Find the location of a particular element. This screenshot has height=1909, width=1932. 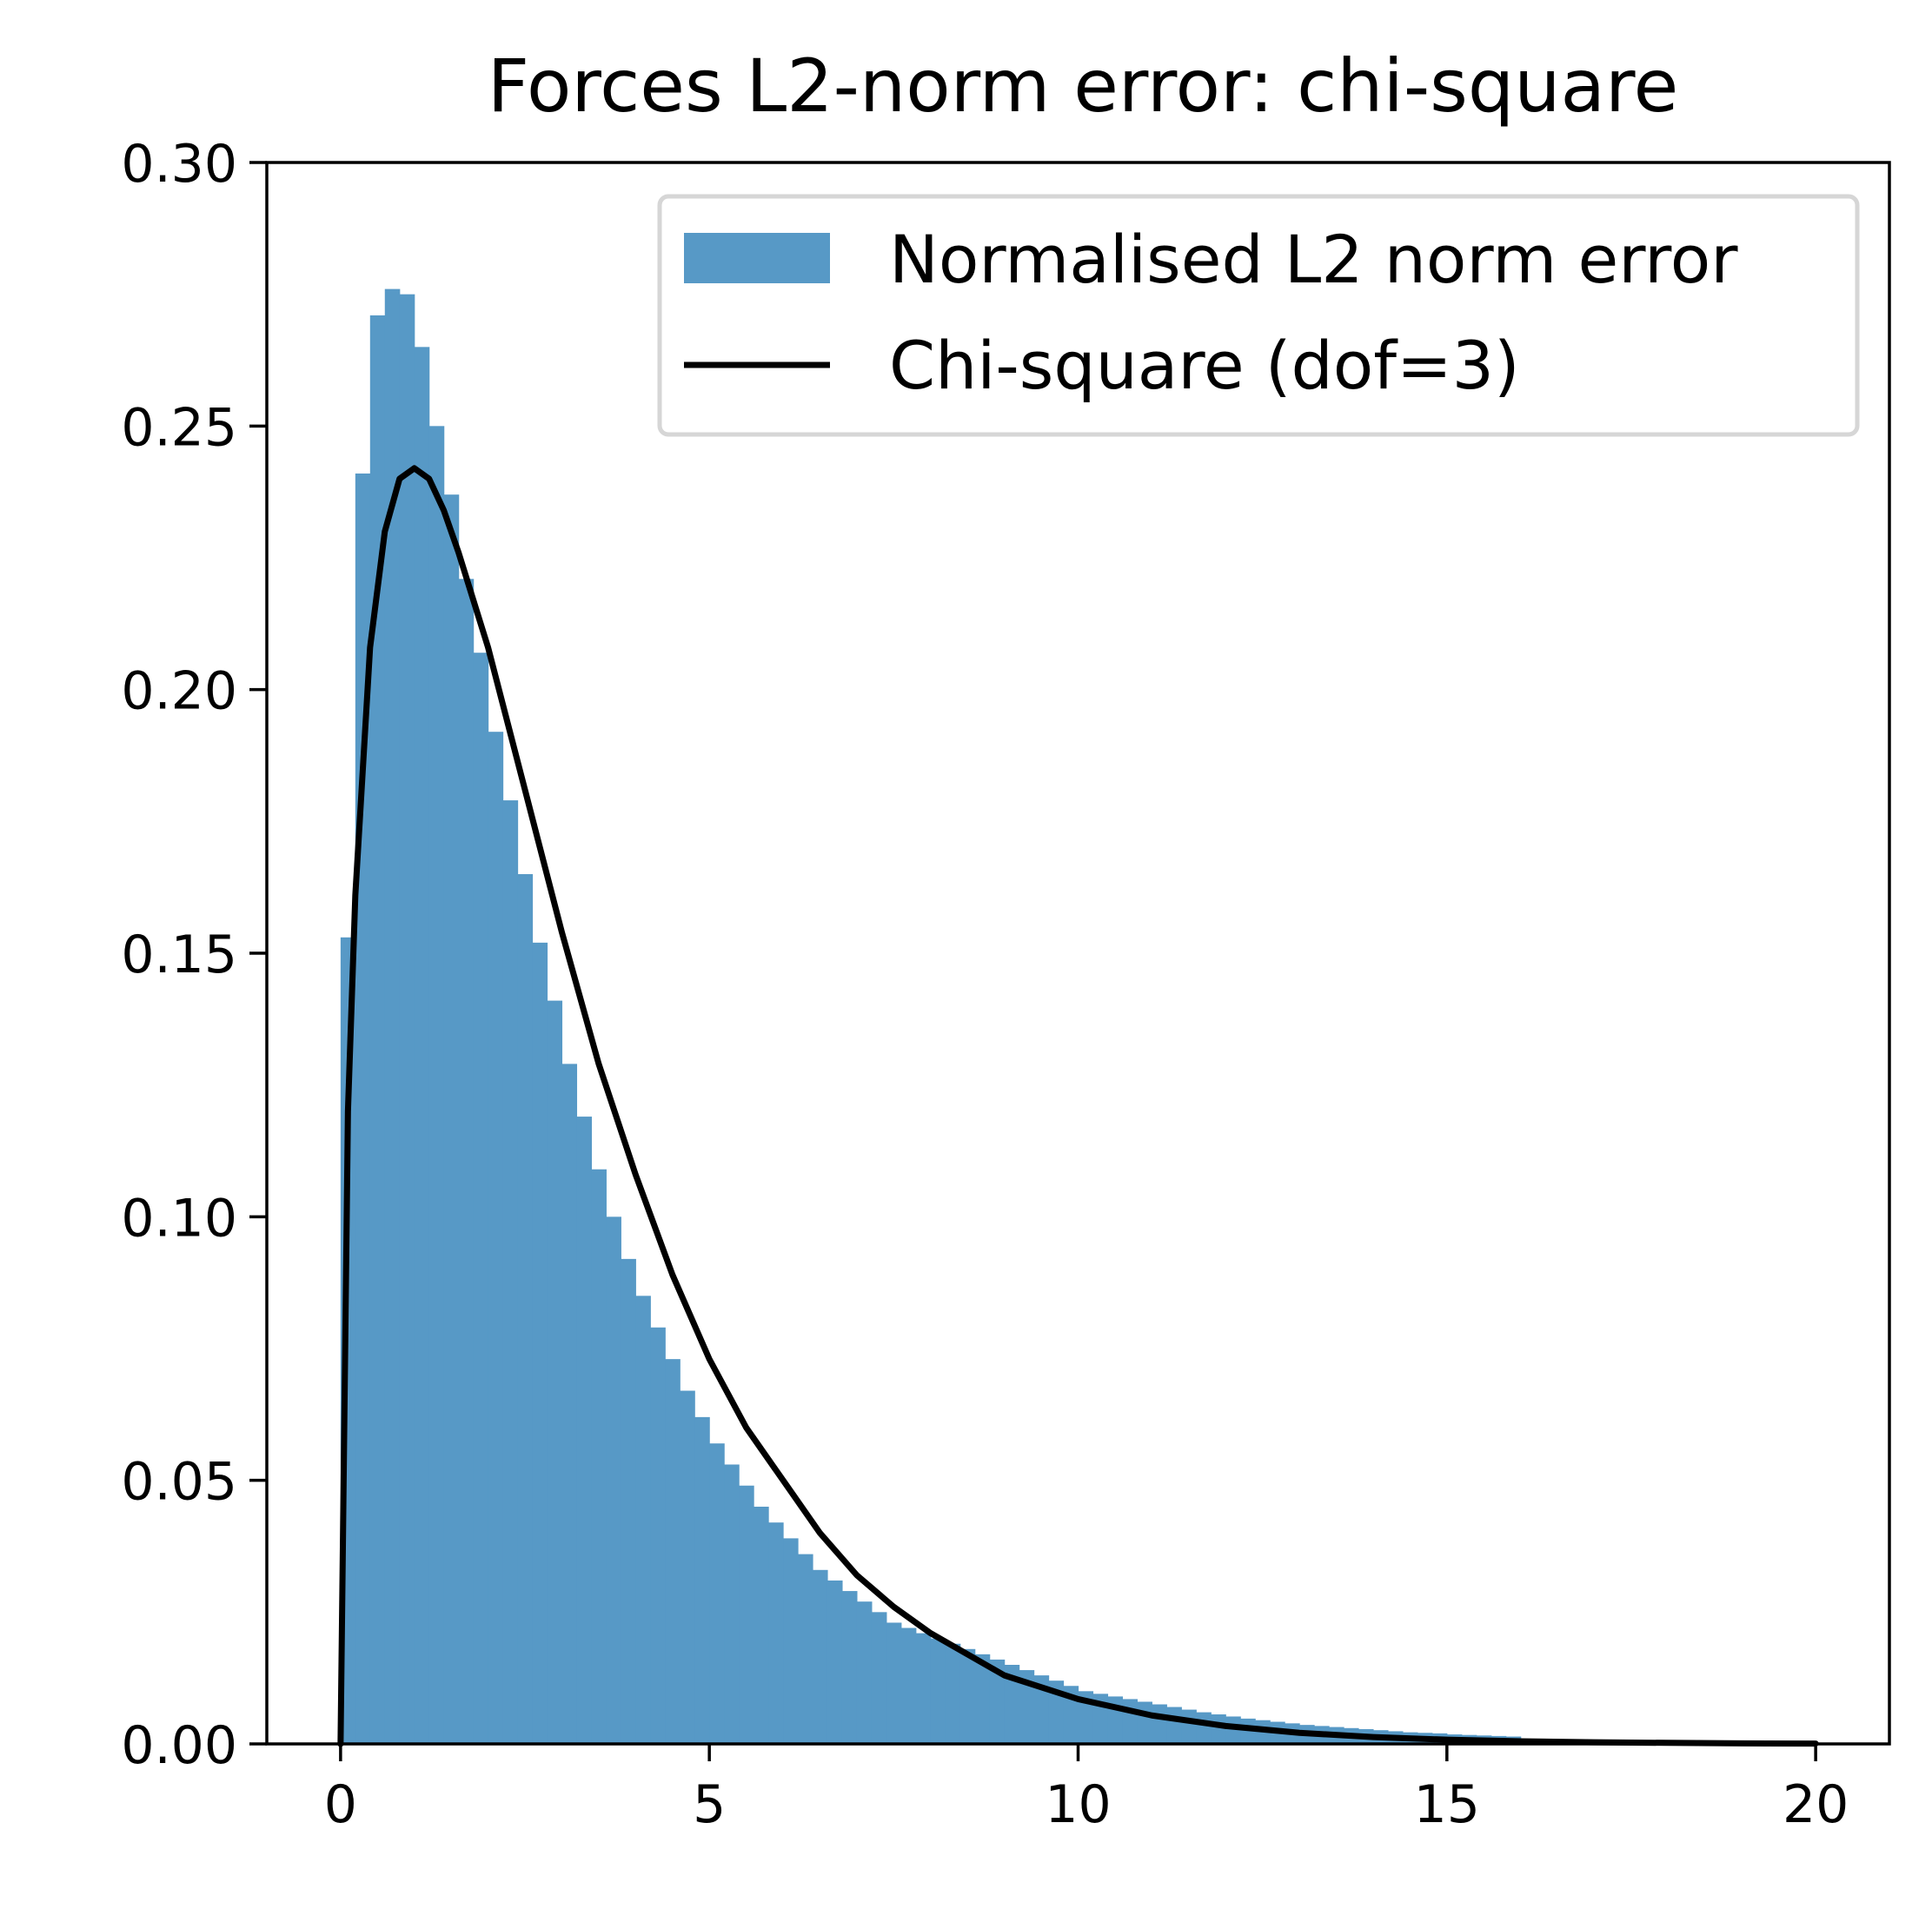

chart-title: Forces L2-norm error: chi-square is located at coordinates (1083, 86).